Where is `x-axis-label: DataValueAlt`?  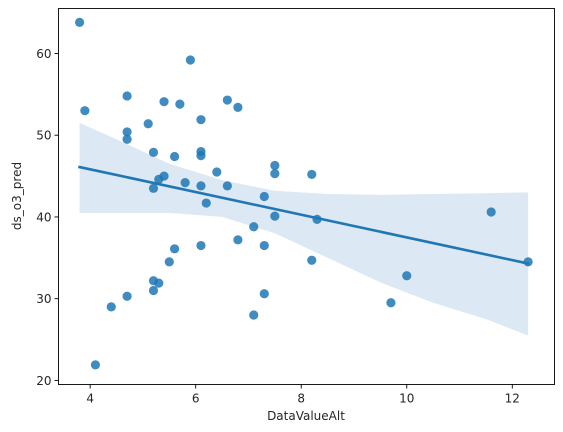 x-axis-label: DataValueAlt is located at coordinates (306, 416).